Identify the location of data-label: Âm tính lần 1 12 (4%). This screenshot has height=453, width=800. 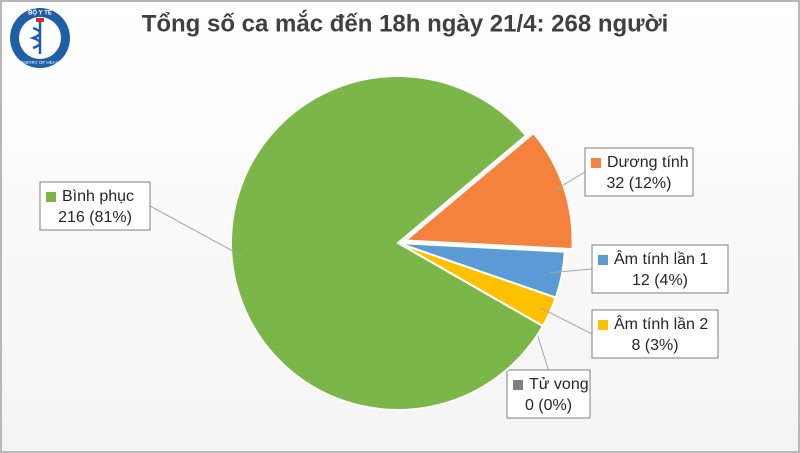
(660, 269).